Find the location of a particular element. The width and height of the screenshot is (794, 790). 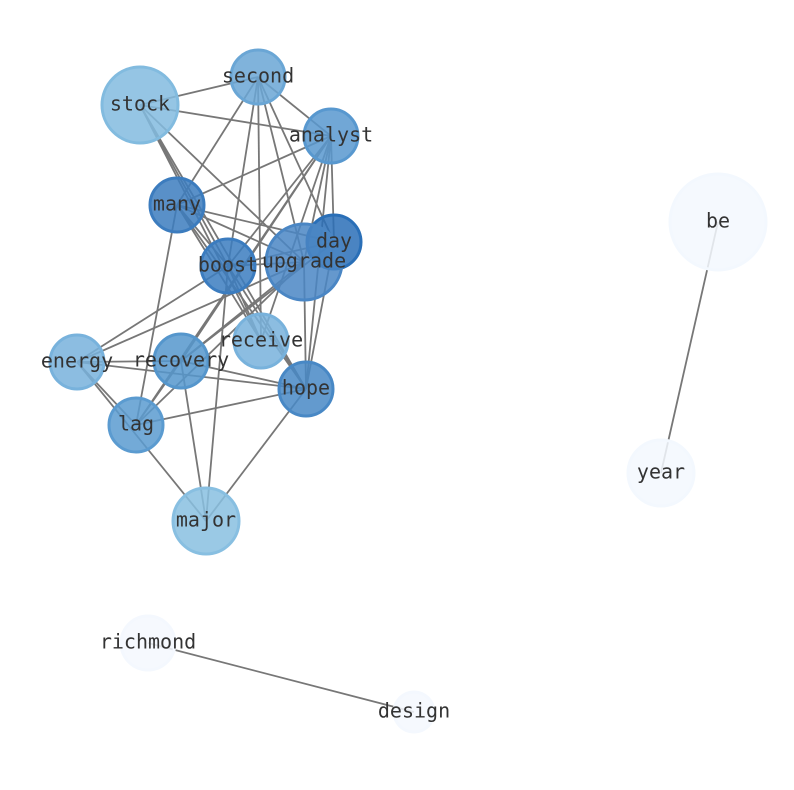

node-label: richmond is located at coordinates (148, 642).